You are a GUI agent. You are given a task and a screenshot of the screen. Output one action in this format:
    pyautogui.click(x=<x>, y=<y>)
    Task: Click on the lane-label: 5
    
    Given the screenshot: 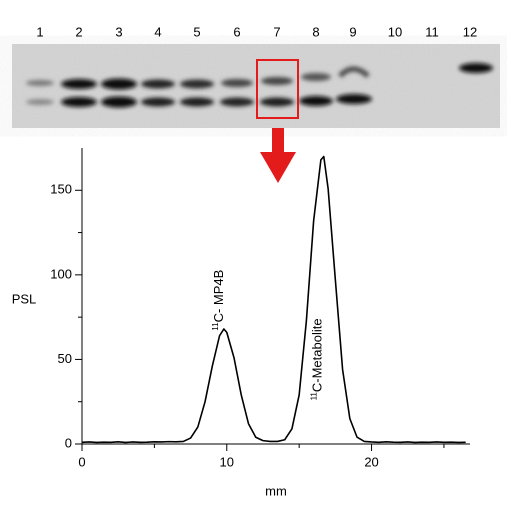 What is the action you would take?
    pyautogui.click(x=196, y=31)
    